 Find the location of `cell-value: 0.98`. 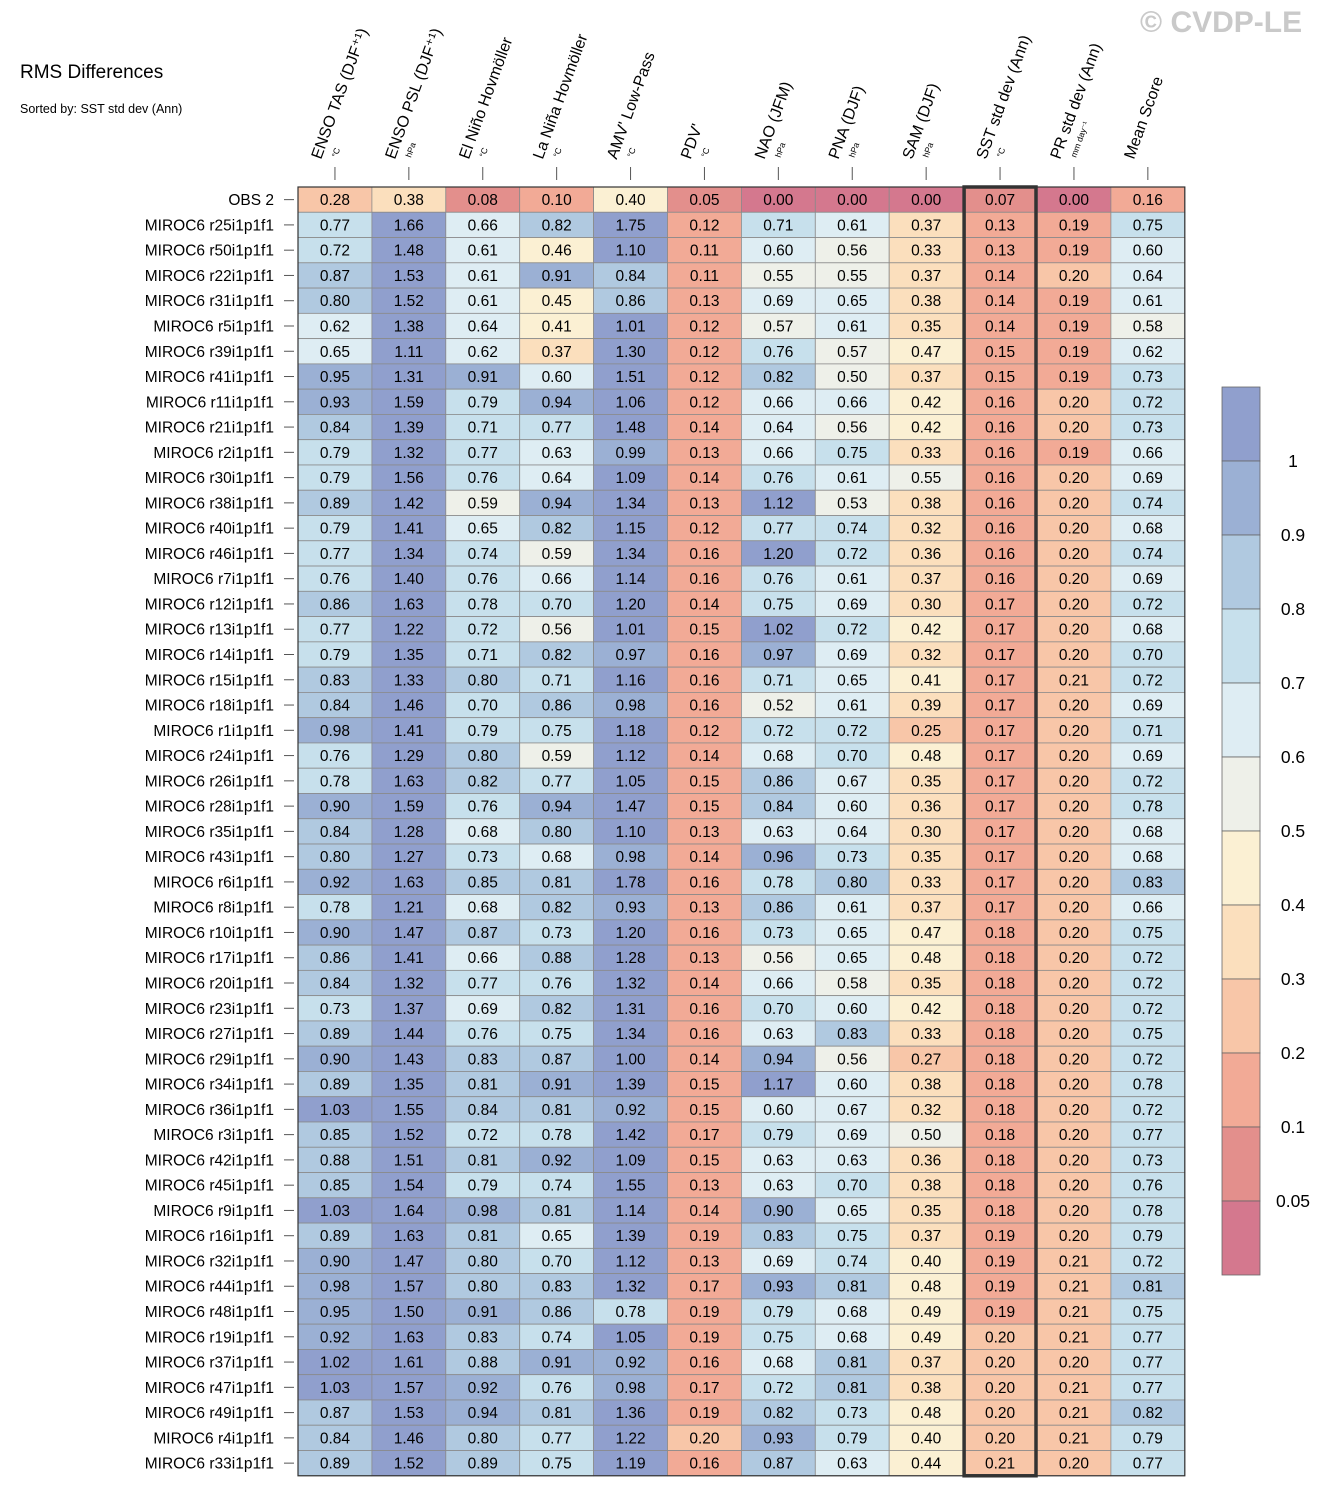

cell-value: 0.98 is located at coordinates (630, 857).